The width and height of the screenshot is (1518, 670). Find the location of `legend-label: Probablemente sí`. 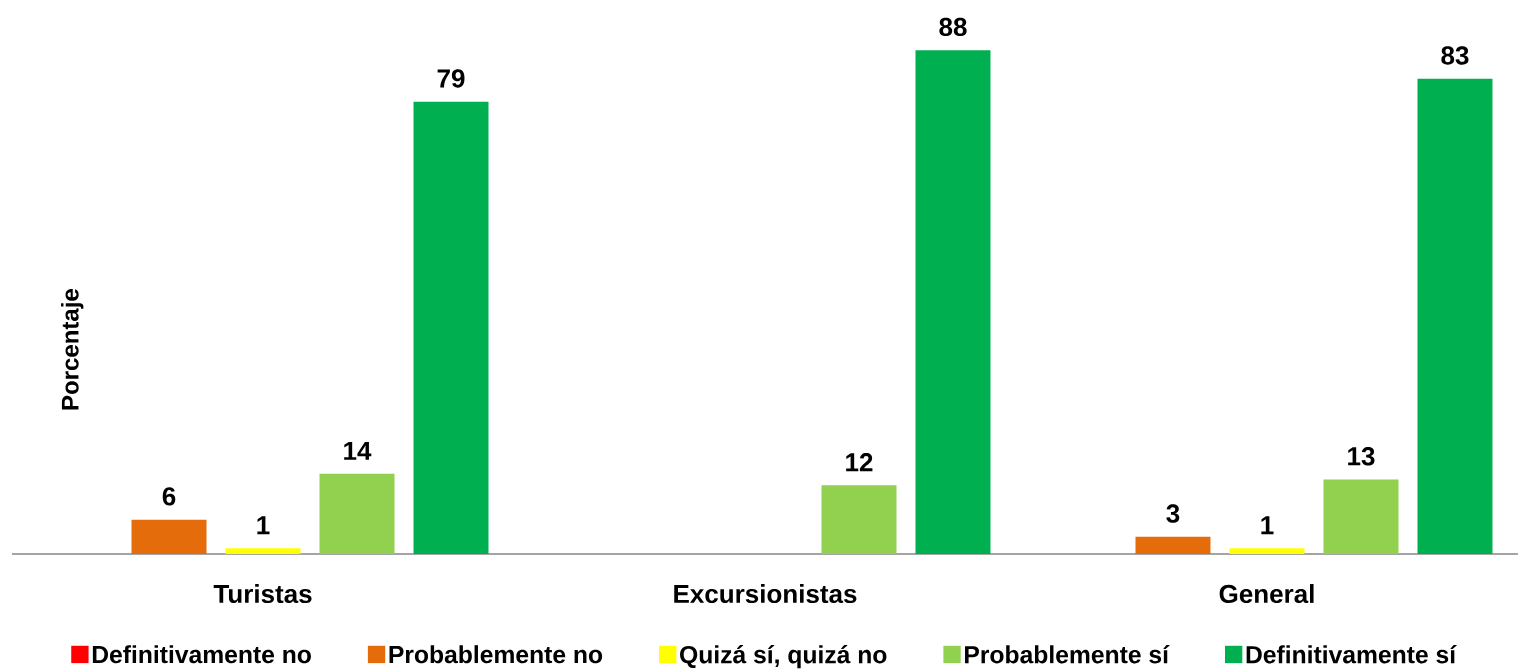

legend-label: Probablemente sí is located at coordinates (1067, 654).